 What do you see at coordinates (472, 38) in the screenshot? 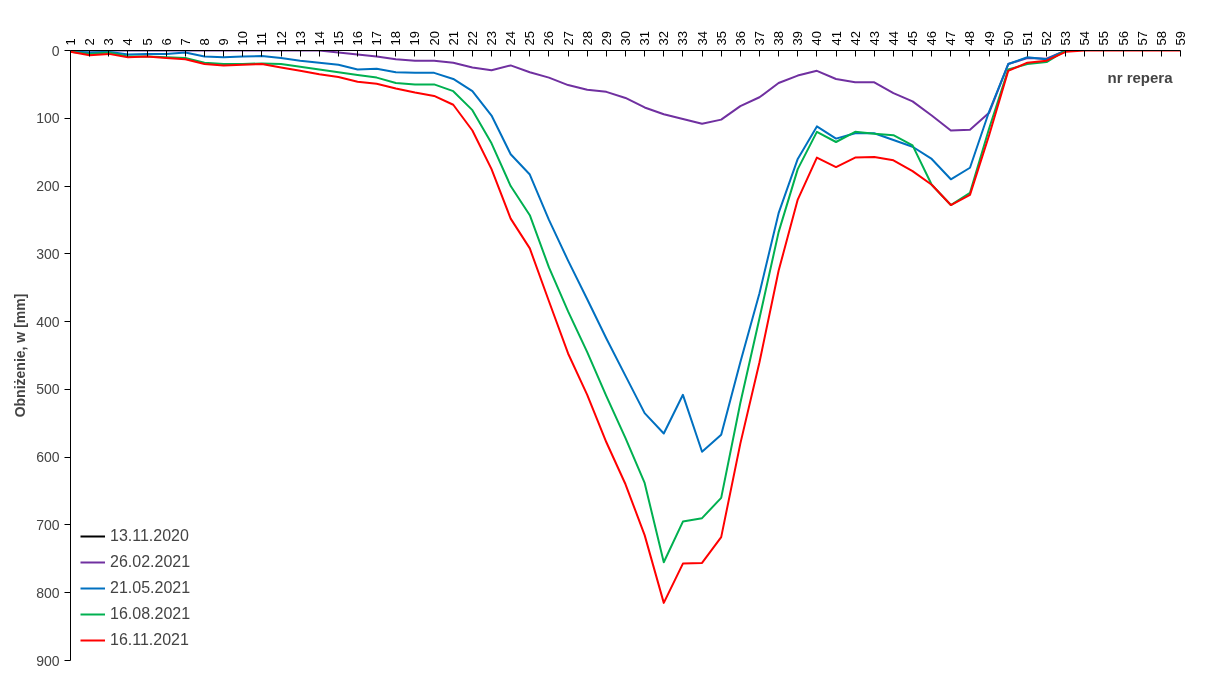
I see `x-tick-label: 22` at bounding box center [472, 38].